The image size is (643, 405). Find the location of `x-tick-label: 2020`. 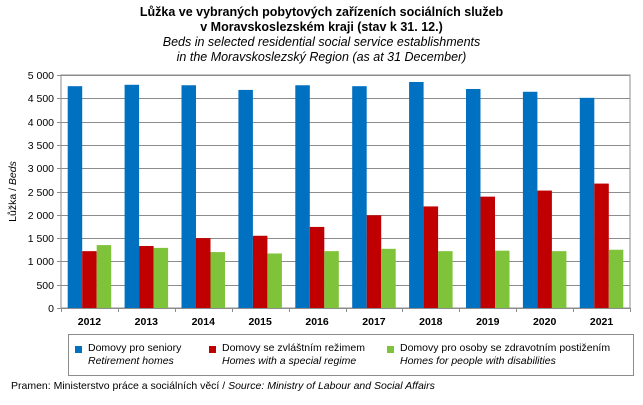

x-tick-label: 2020 is located at coordinates (545, 322).